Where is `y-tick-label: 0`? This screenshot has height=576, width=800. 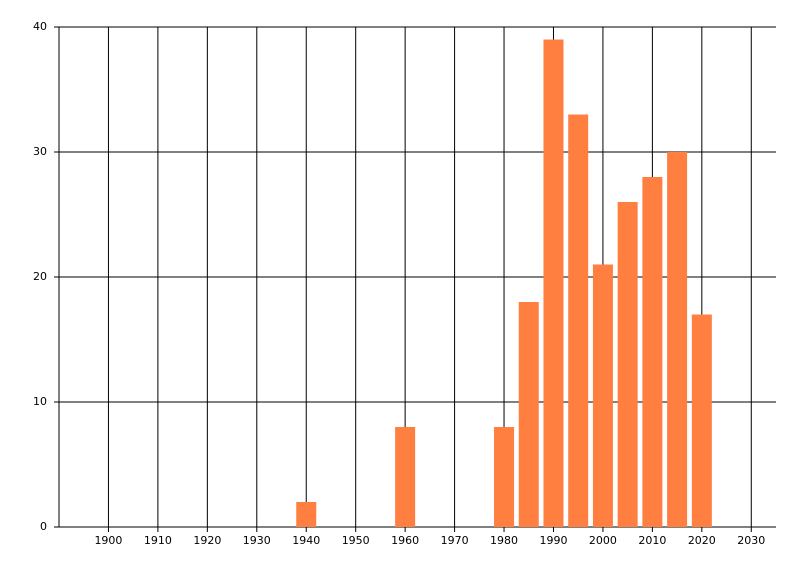
y-tick-label: 0 is located at coordinates (43, 526).